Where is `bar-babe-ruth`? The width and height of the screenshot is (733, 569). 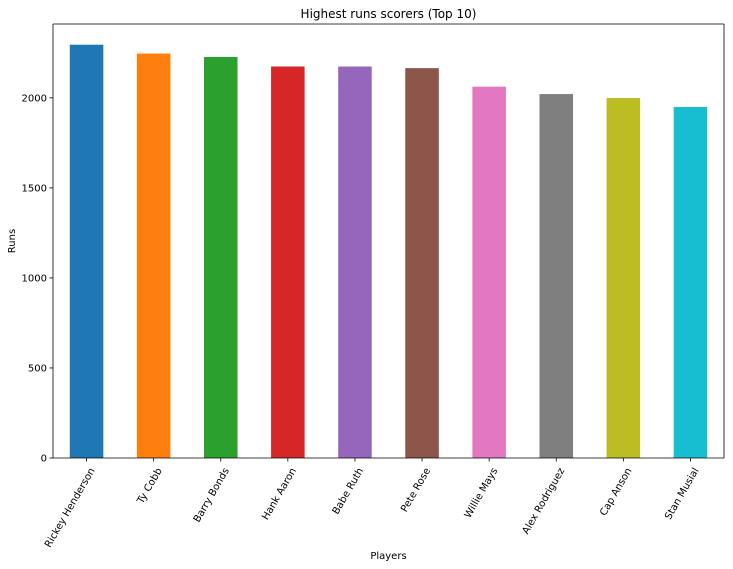
bar-babe-ruth is located at coordinates (355, 262).